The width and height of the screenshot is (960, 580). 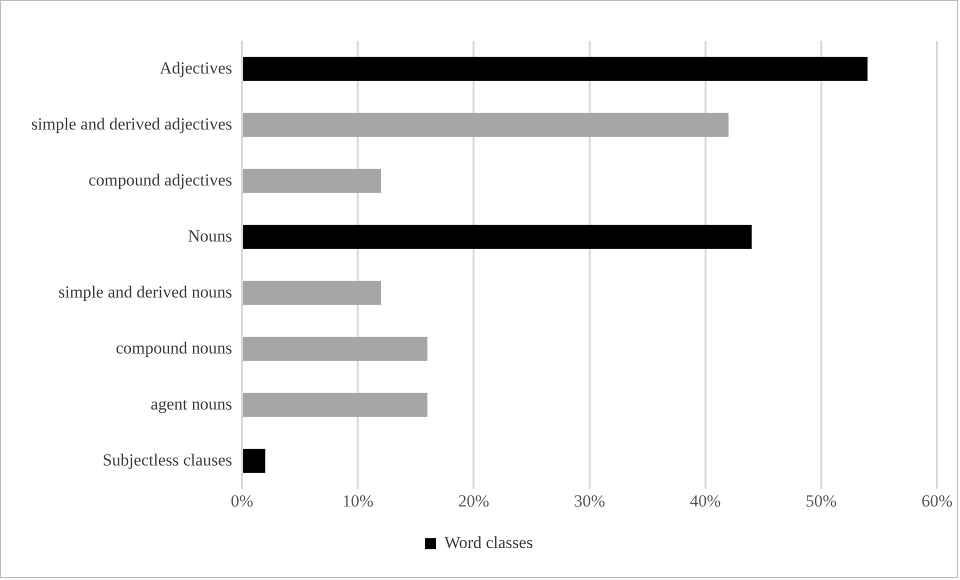 I want to click on x-tick-label: 10%, so click(x=358, y=501).